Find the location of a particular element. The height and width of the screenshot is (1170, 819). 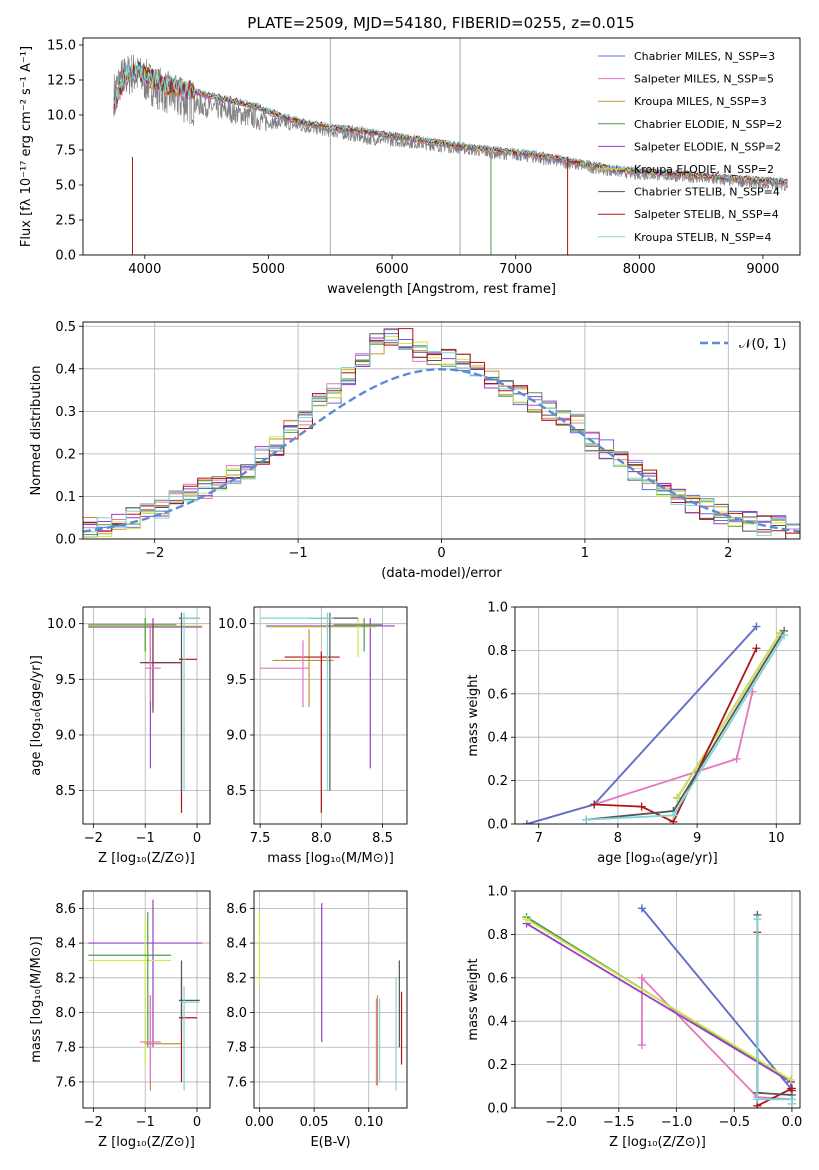

x-tick-label: −0.5 is located at coordinates (734, 1122).